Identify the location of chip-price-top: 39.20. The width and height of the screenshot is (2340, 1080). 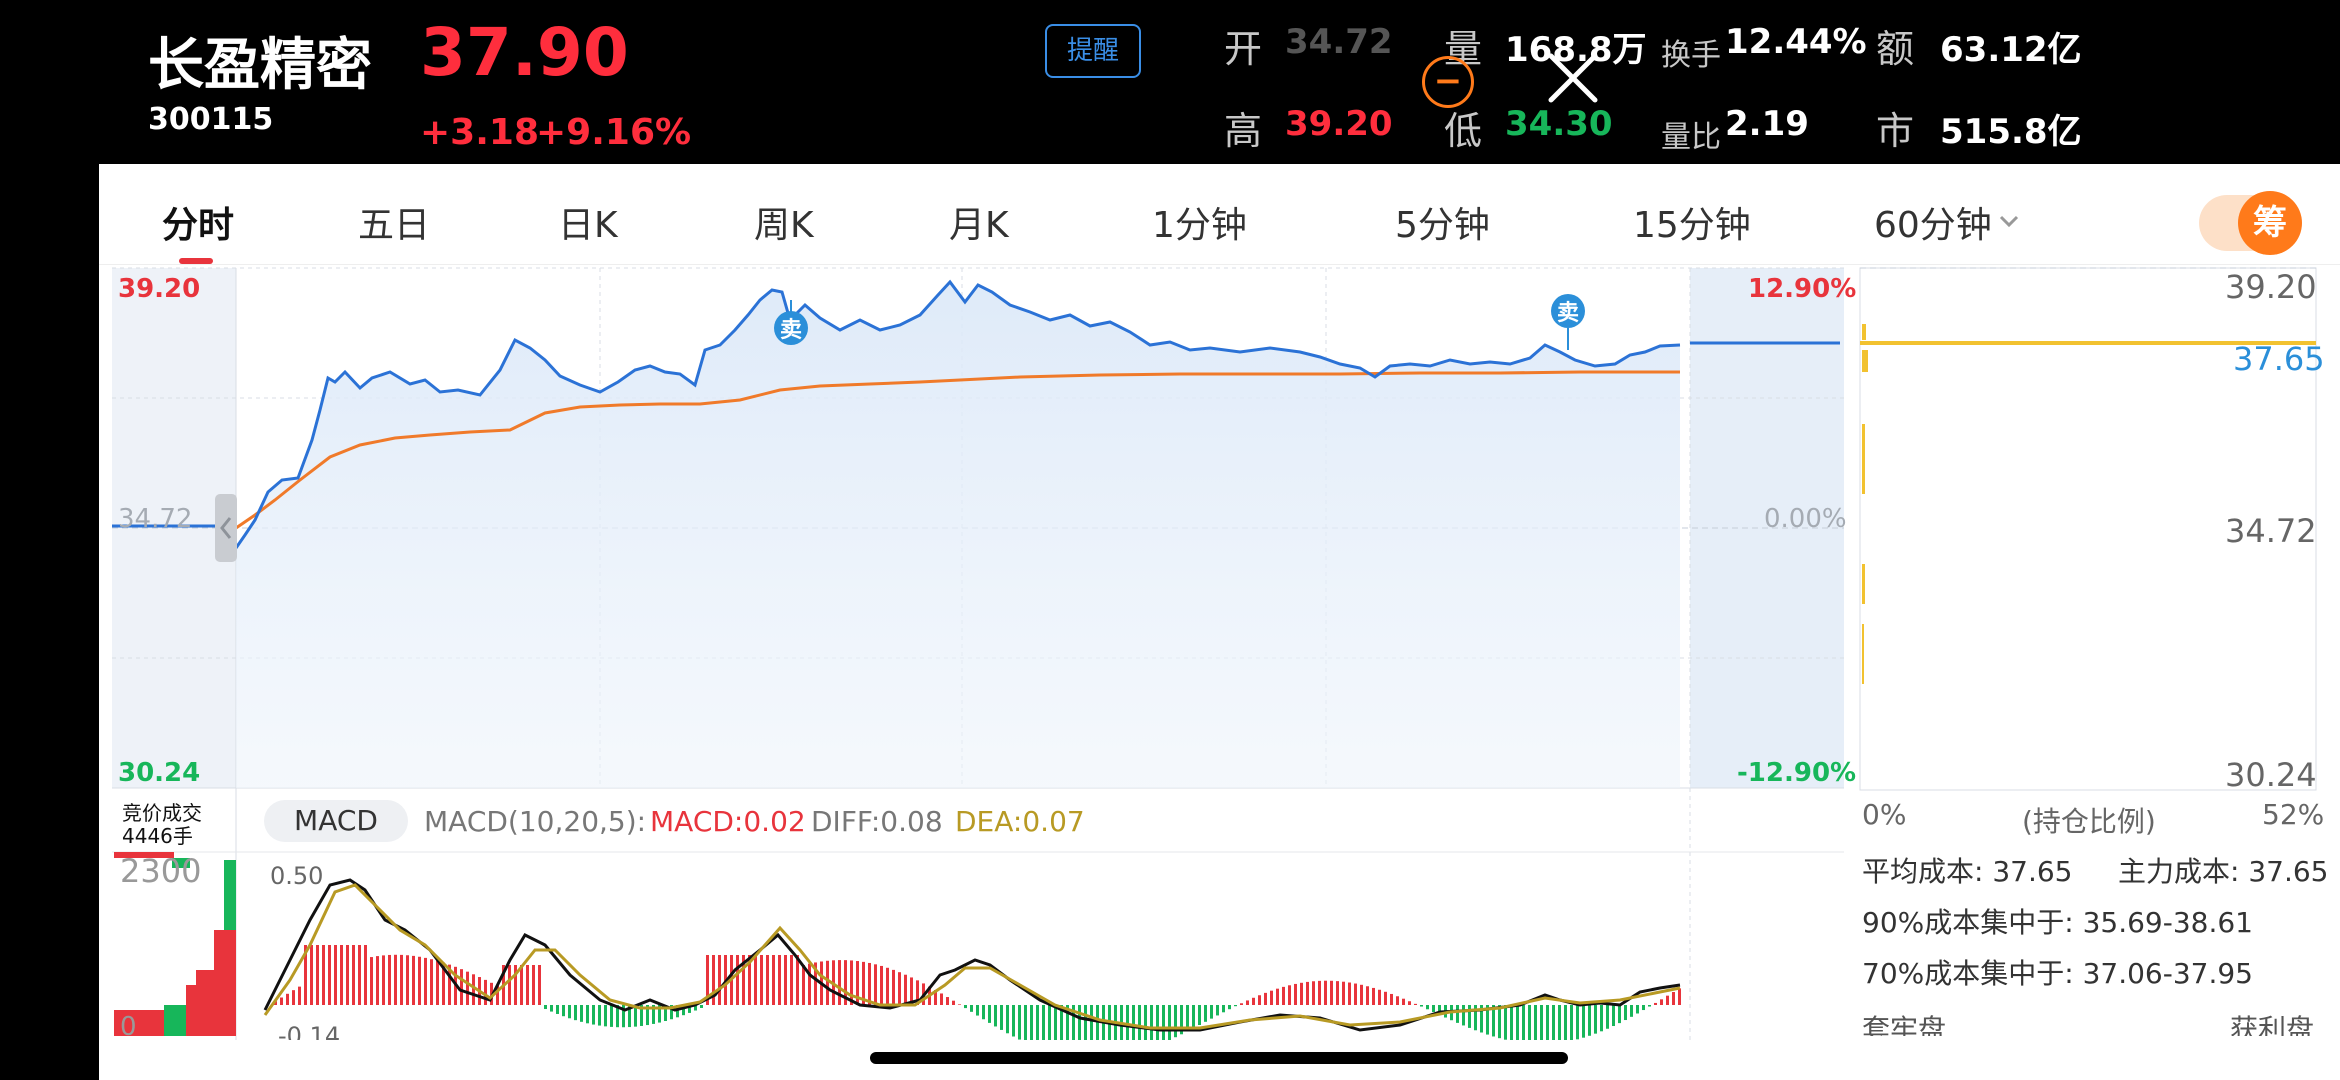
(2271, 287).